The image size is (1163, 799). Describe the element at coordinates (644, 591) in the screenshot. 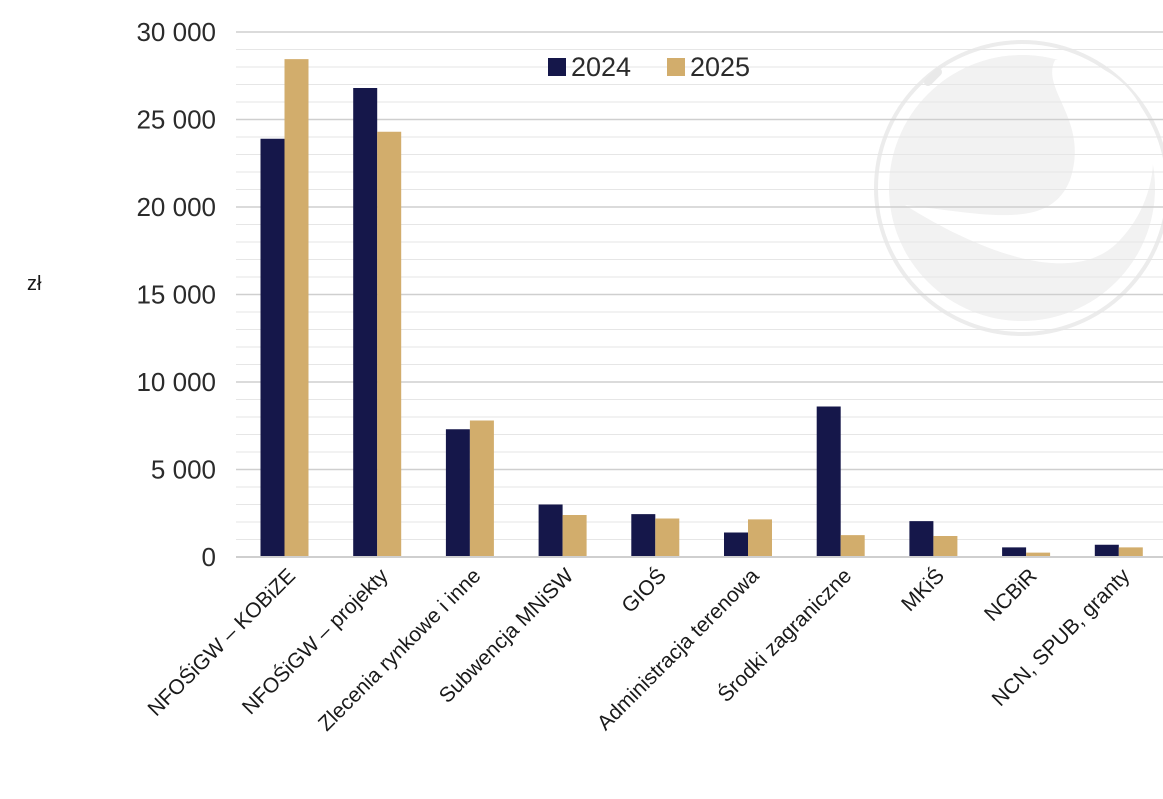

I see `x-category-label: GIOŚ` at that location.